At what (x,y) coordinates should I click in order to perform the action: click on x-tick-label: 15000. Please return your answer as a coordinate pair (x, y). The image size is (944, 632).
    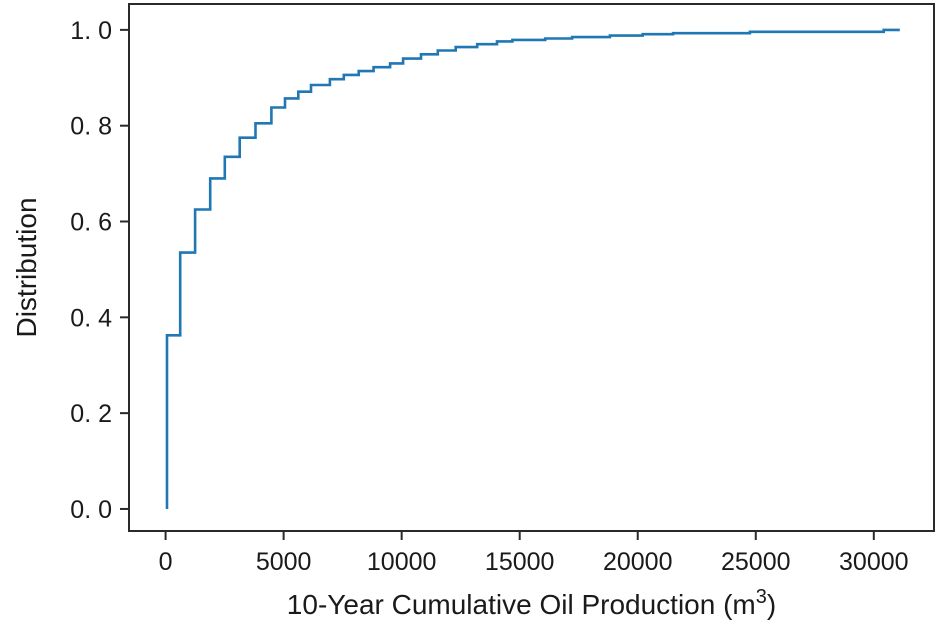
    Looking at the image, I should click on (520, 562).